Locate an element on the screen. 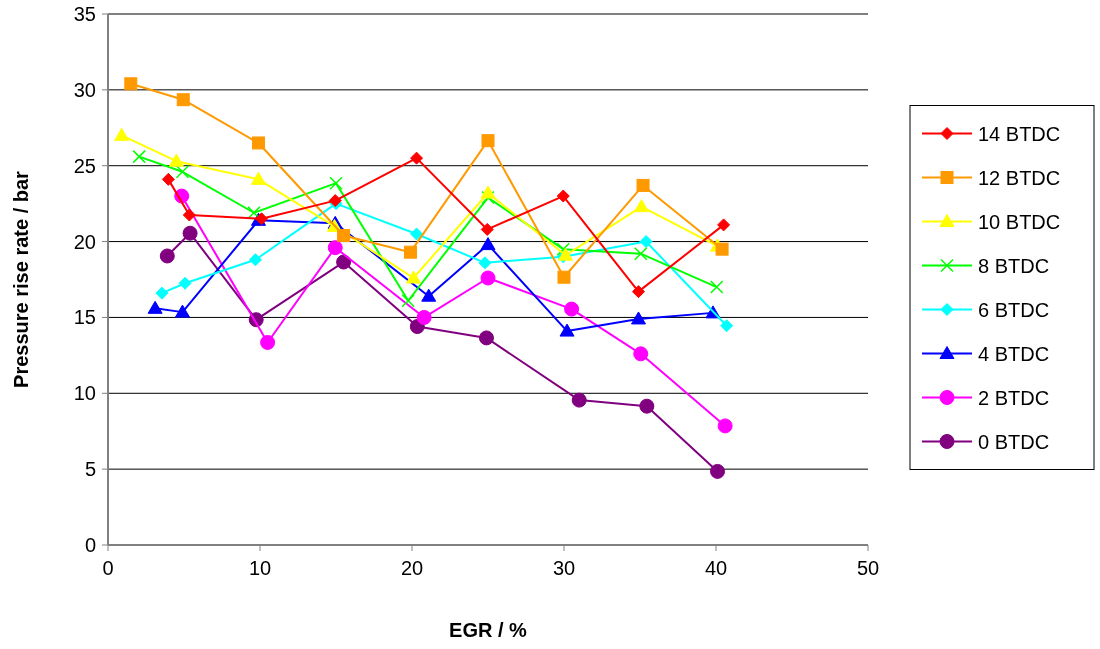 The image size is (1100, 649). y-tick-label: 20 is located at coordinates (84, 241).